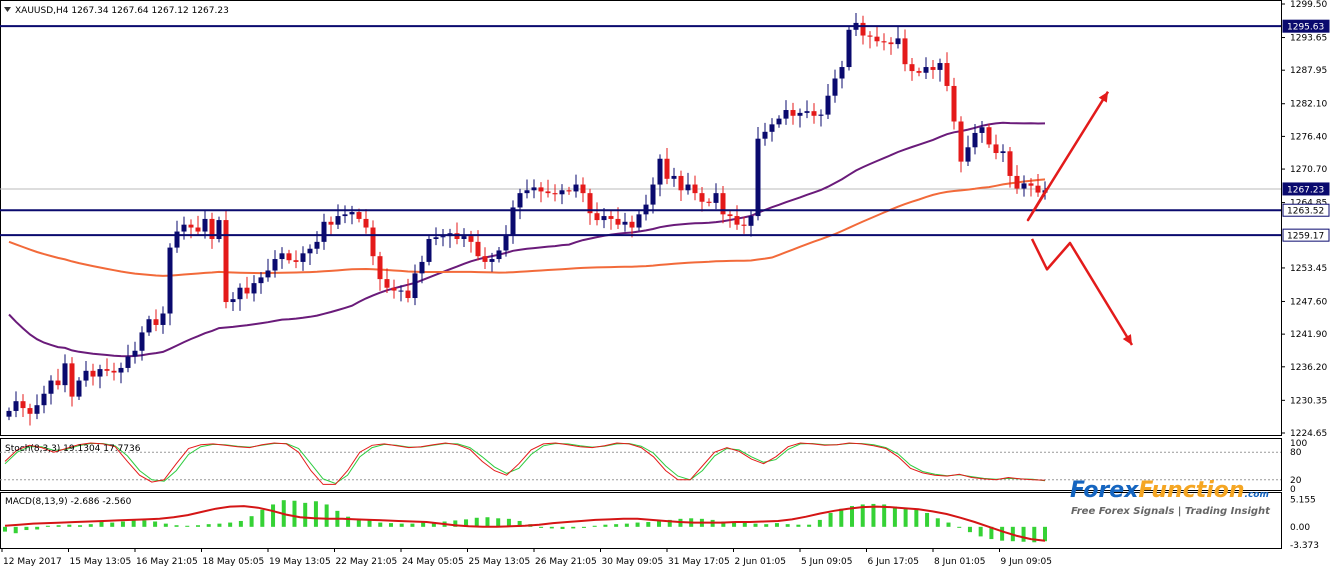 The image size is (1332, 573). What do you see at coordinates (7, 9) in the screenshot?
I see `triangle-down-icon` at bounding box center [7, 9].